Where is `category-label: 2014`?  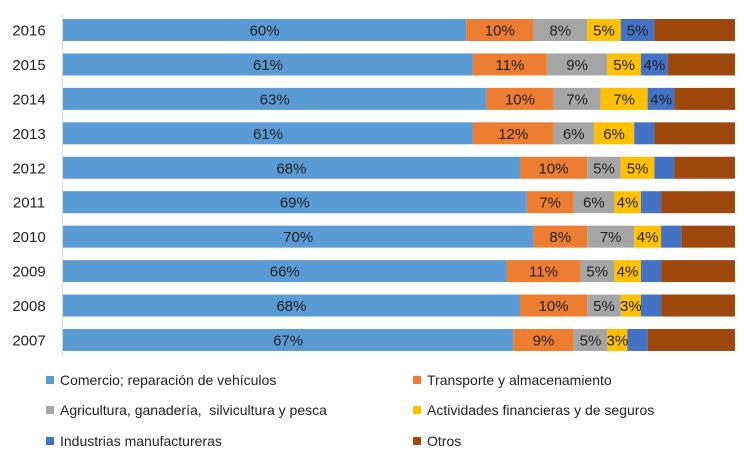 category-label: 2014 is located at coordinates (28, 99).